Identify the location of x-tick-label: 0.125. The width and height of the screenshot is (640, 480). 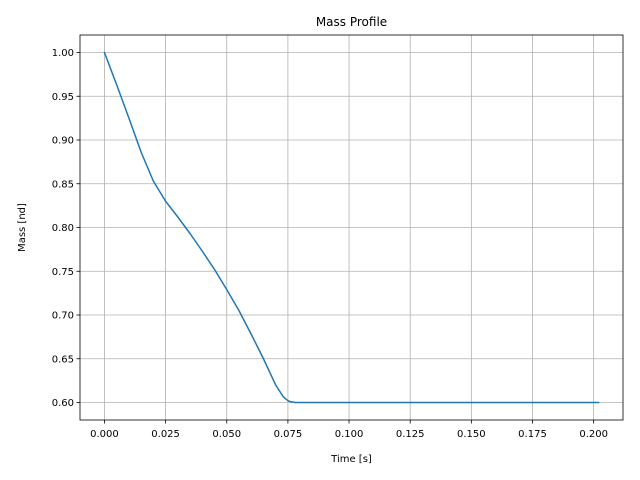
(410, 434).